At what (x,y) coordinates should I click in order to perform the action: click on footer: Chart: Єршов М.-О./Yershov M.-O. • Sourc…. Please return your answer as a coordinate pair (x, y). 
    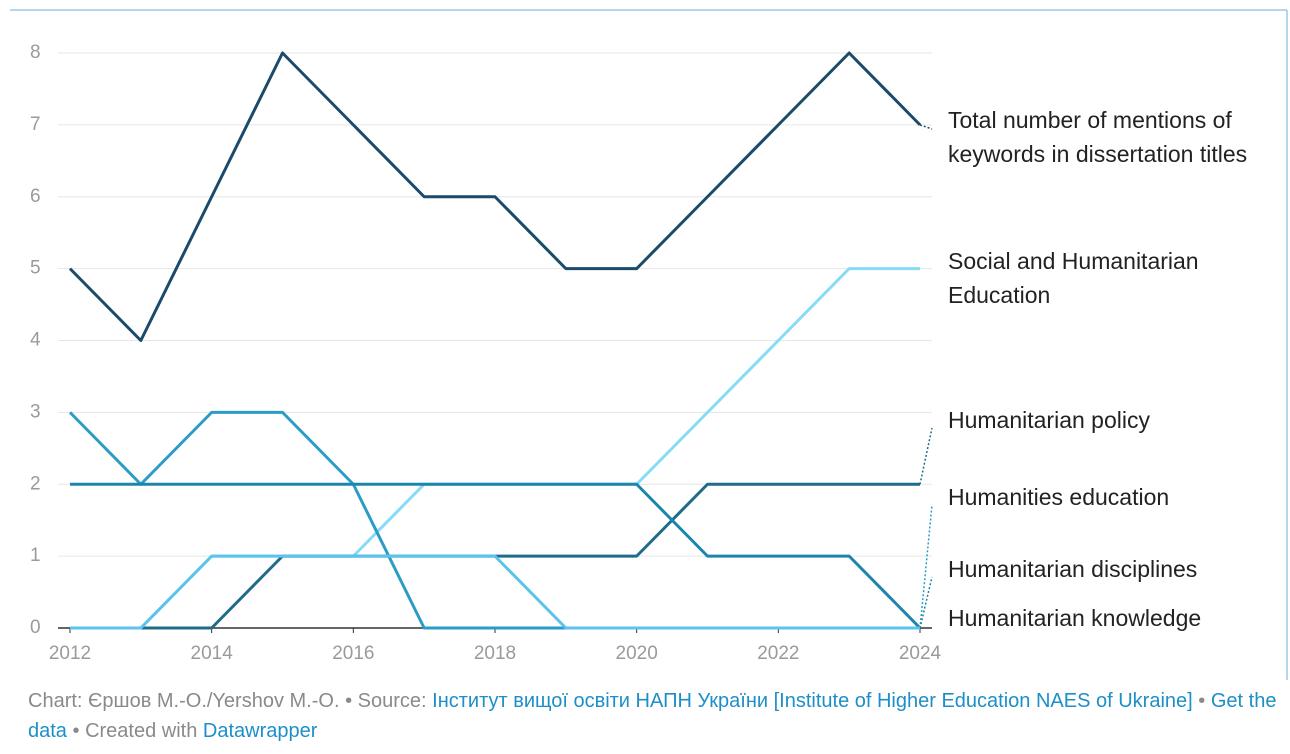
    Looking at the image, I should click on (653, 716).